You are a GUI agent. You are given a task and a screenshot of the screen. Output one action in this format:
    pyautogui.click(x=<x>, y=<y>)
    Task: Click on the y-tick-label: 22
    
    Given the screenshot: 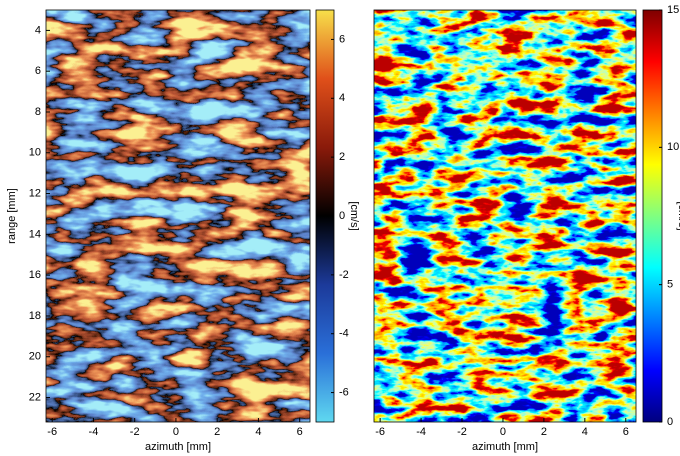 What is the action you would take?
    pyautogui.click(x=35, y=397)
    